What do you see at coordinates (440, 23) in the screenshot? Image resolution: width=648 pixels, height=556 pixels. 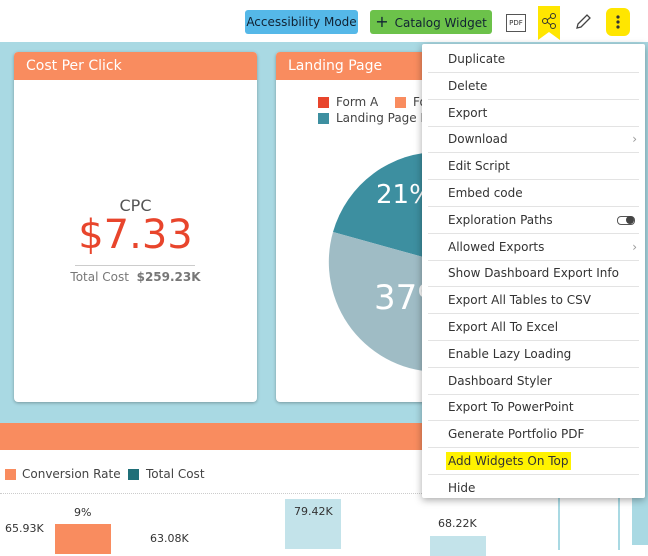 I see `catalog-label: Catalog Widget` at bounding box center [440, 23].